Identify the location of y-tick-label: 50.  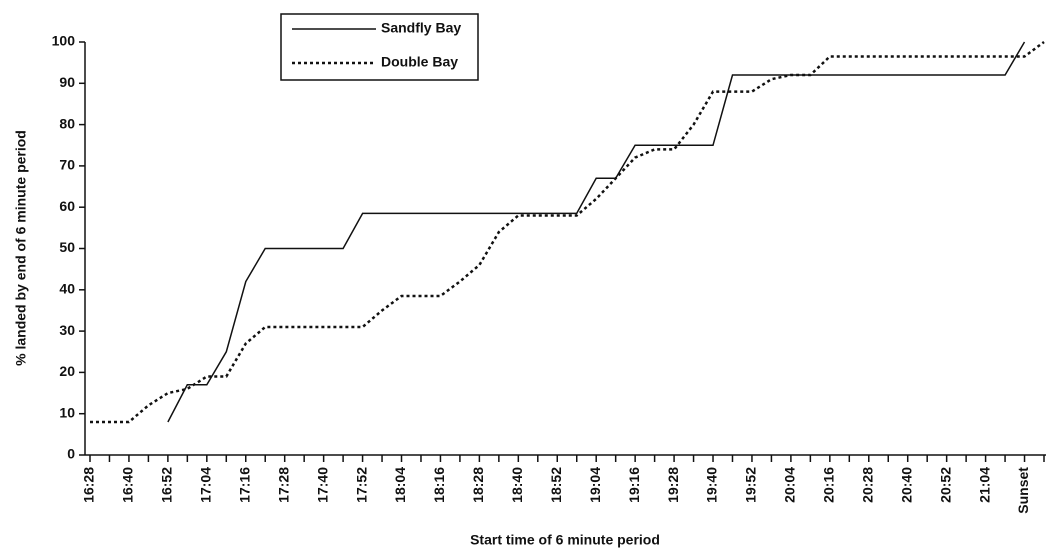
(67, 247).